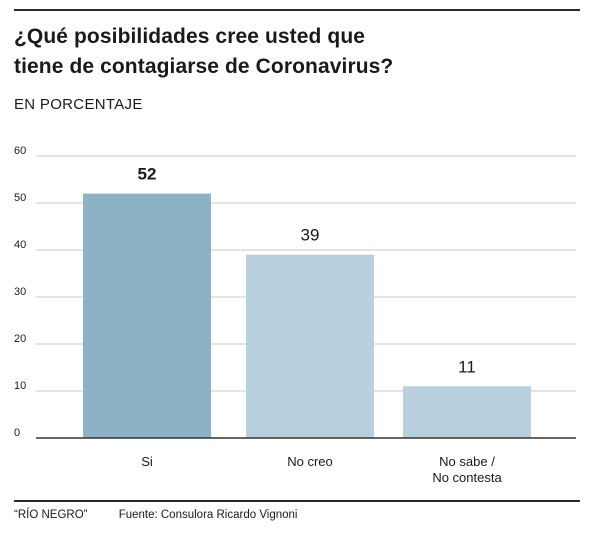  I want to click on y-tick-label: 0, so click(17, 433).